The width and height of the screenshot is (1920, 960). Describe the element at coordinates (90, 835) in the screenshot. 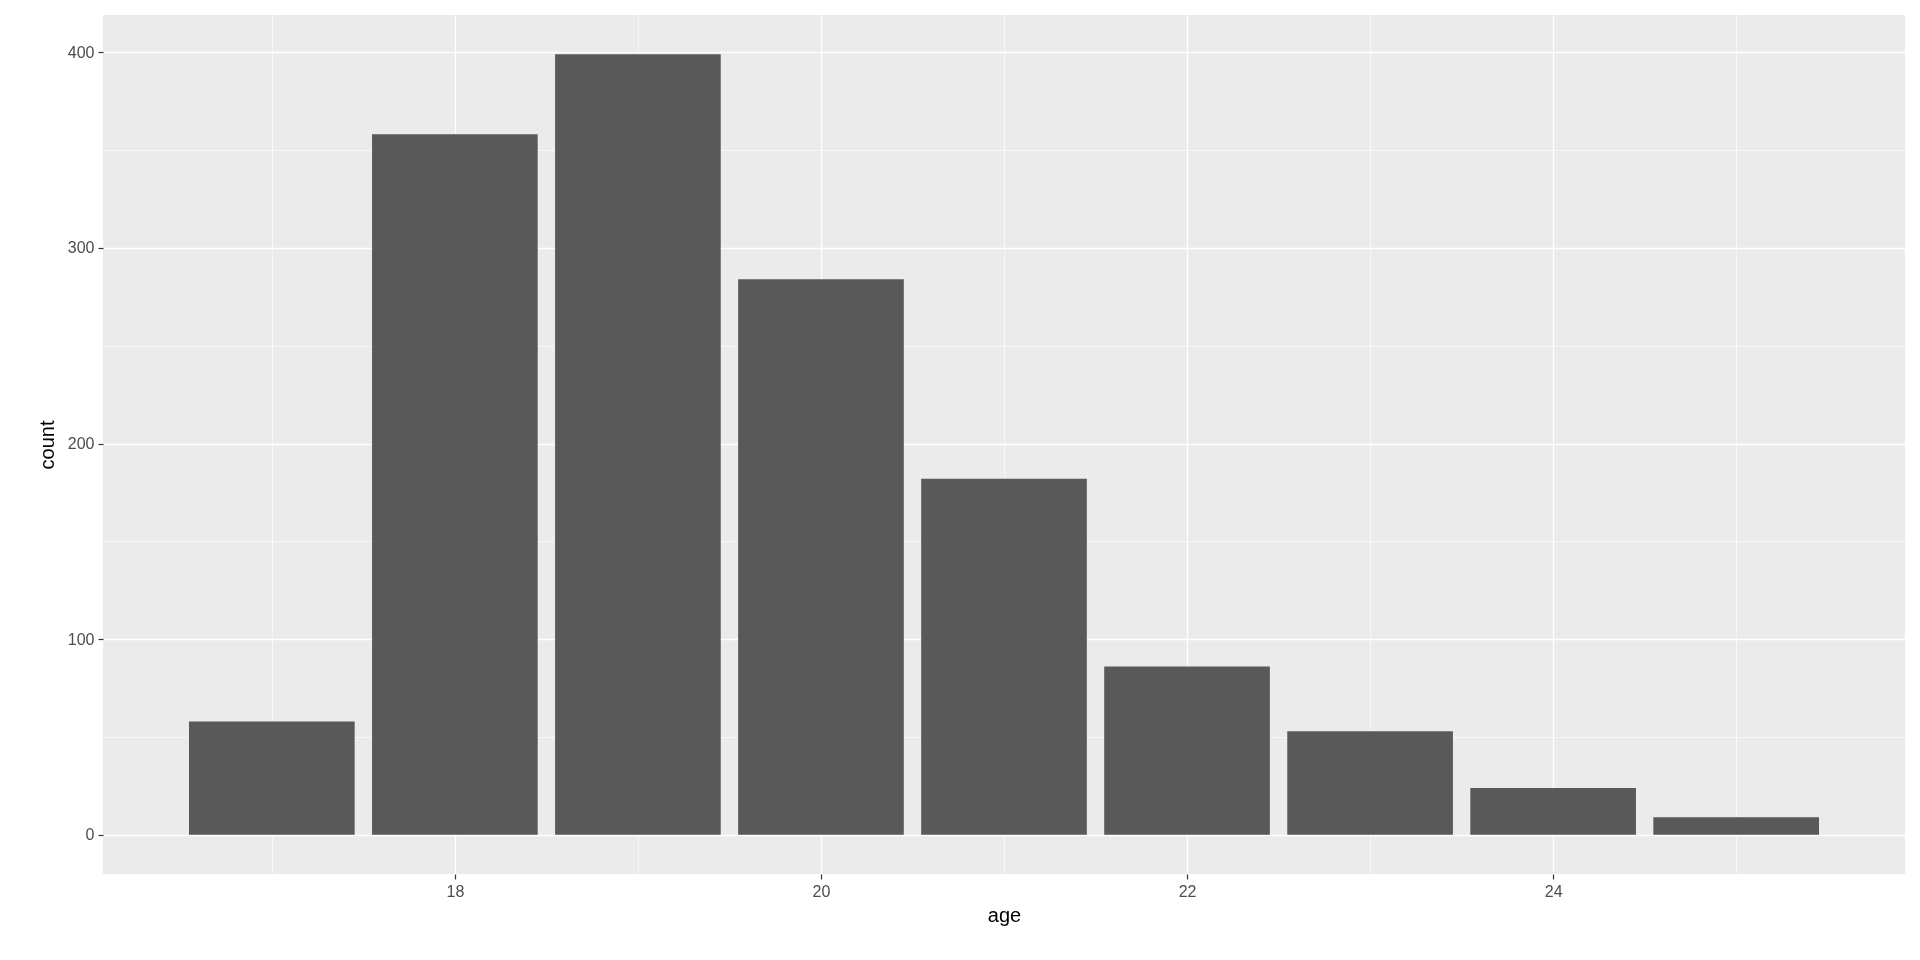

I see `y-tick-label: 0` at that location.